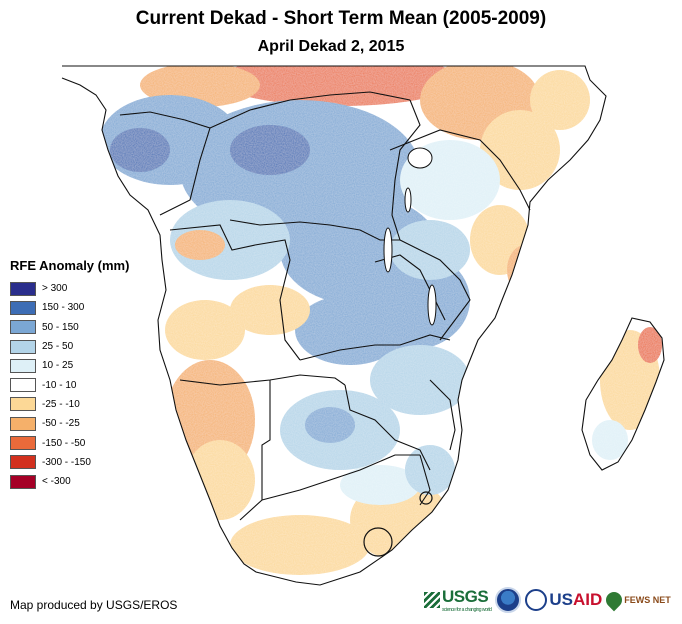  I want to click on legend-label: > 300, so click(55, 289).